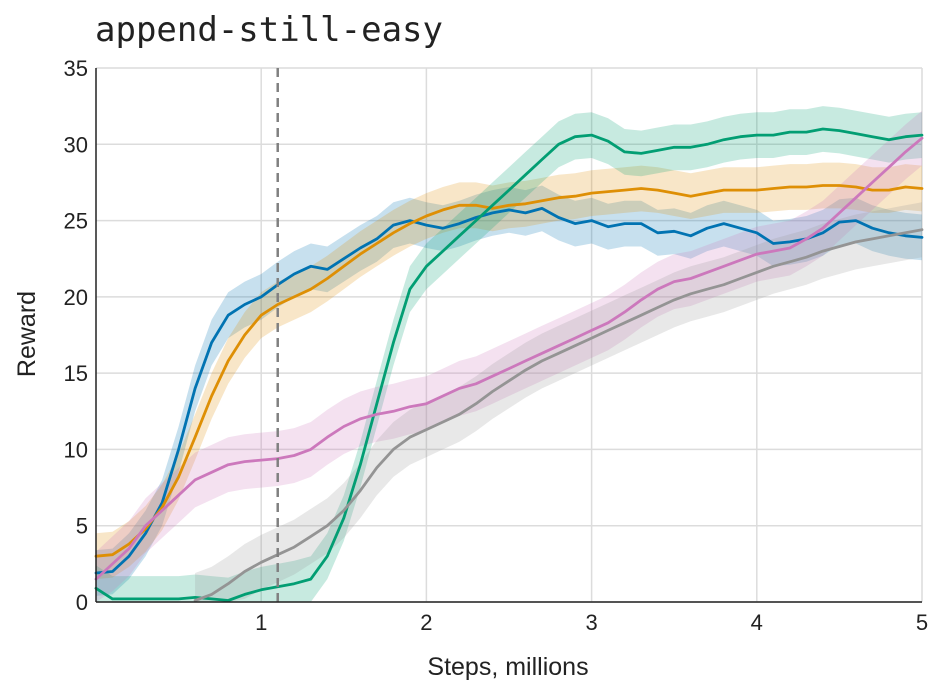  I want to click on y-tick-label: 5, so click(82, 526).